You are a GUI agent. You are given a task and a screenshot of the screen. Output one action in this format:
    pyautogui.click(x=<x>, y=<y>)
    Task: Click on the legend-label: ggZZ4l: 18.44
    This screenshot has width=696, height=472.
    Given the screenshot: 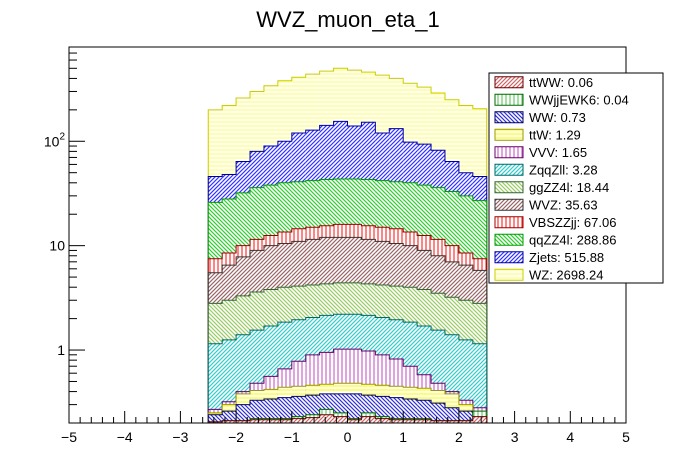 What is the action you would take?
    pyautogui.click(x=569, y=187)
    